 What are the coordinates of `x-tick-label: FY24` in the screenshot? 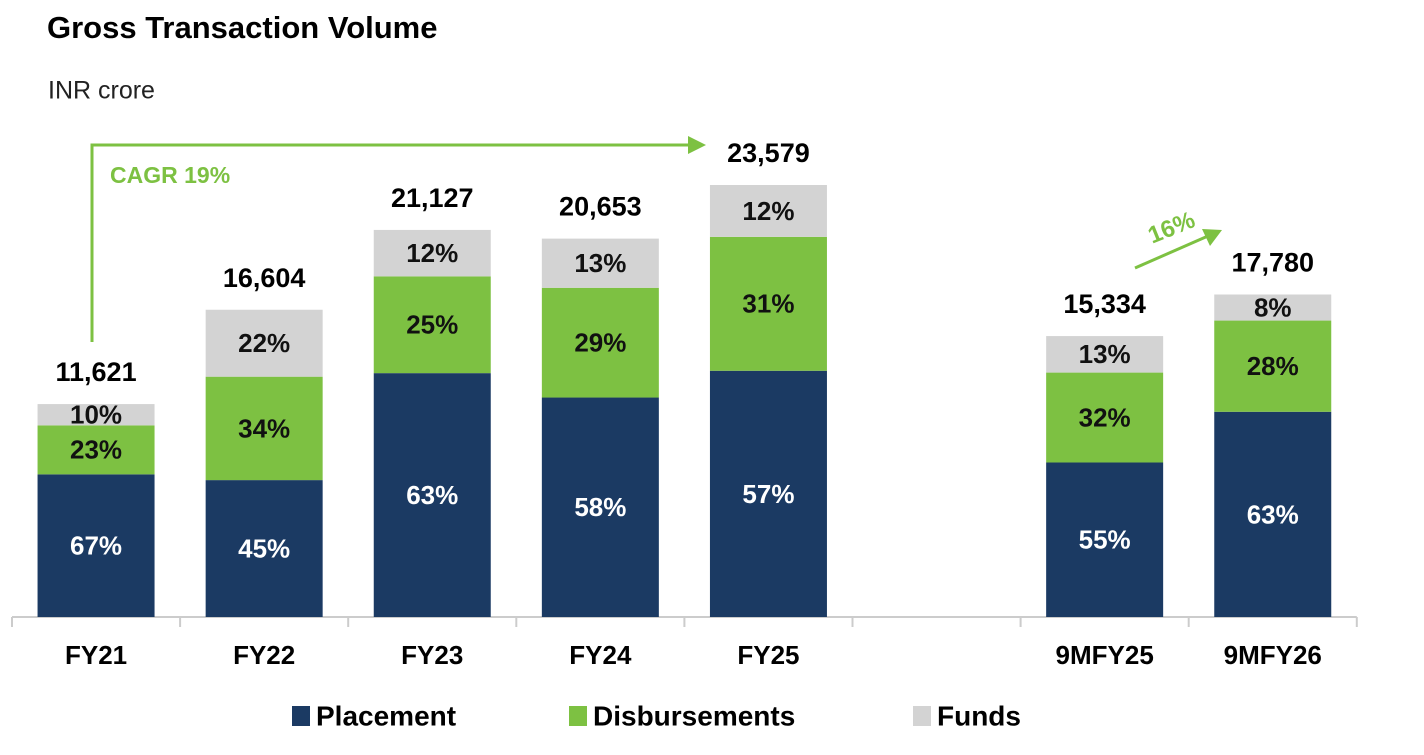 It's located at (600, 655).